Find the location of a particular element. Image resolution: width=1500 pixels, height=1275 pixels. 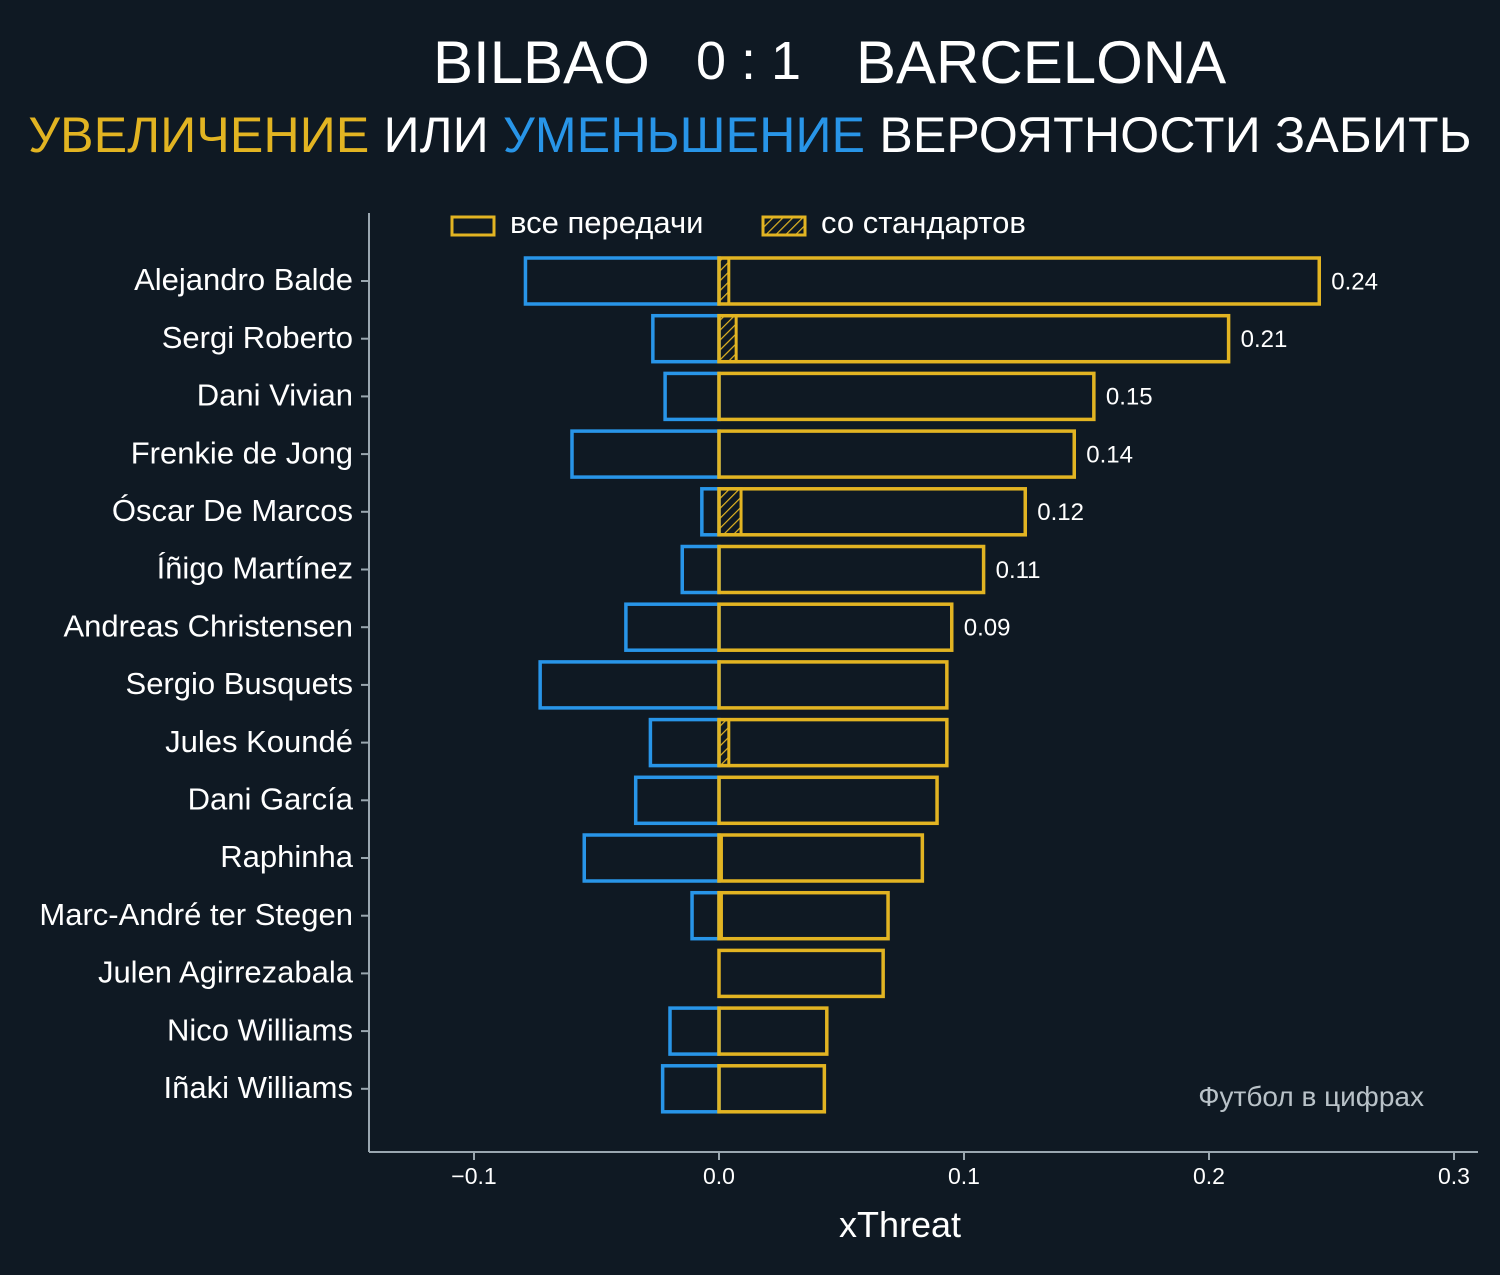

bar-positive-andreas-christensen is located at coordinates (835, 627).